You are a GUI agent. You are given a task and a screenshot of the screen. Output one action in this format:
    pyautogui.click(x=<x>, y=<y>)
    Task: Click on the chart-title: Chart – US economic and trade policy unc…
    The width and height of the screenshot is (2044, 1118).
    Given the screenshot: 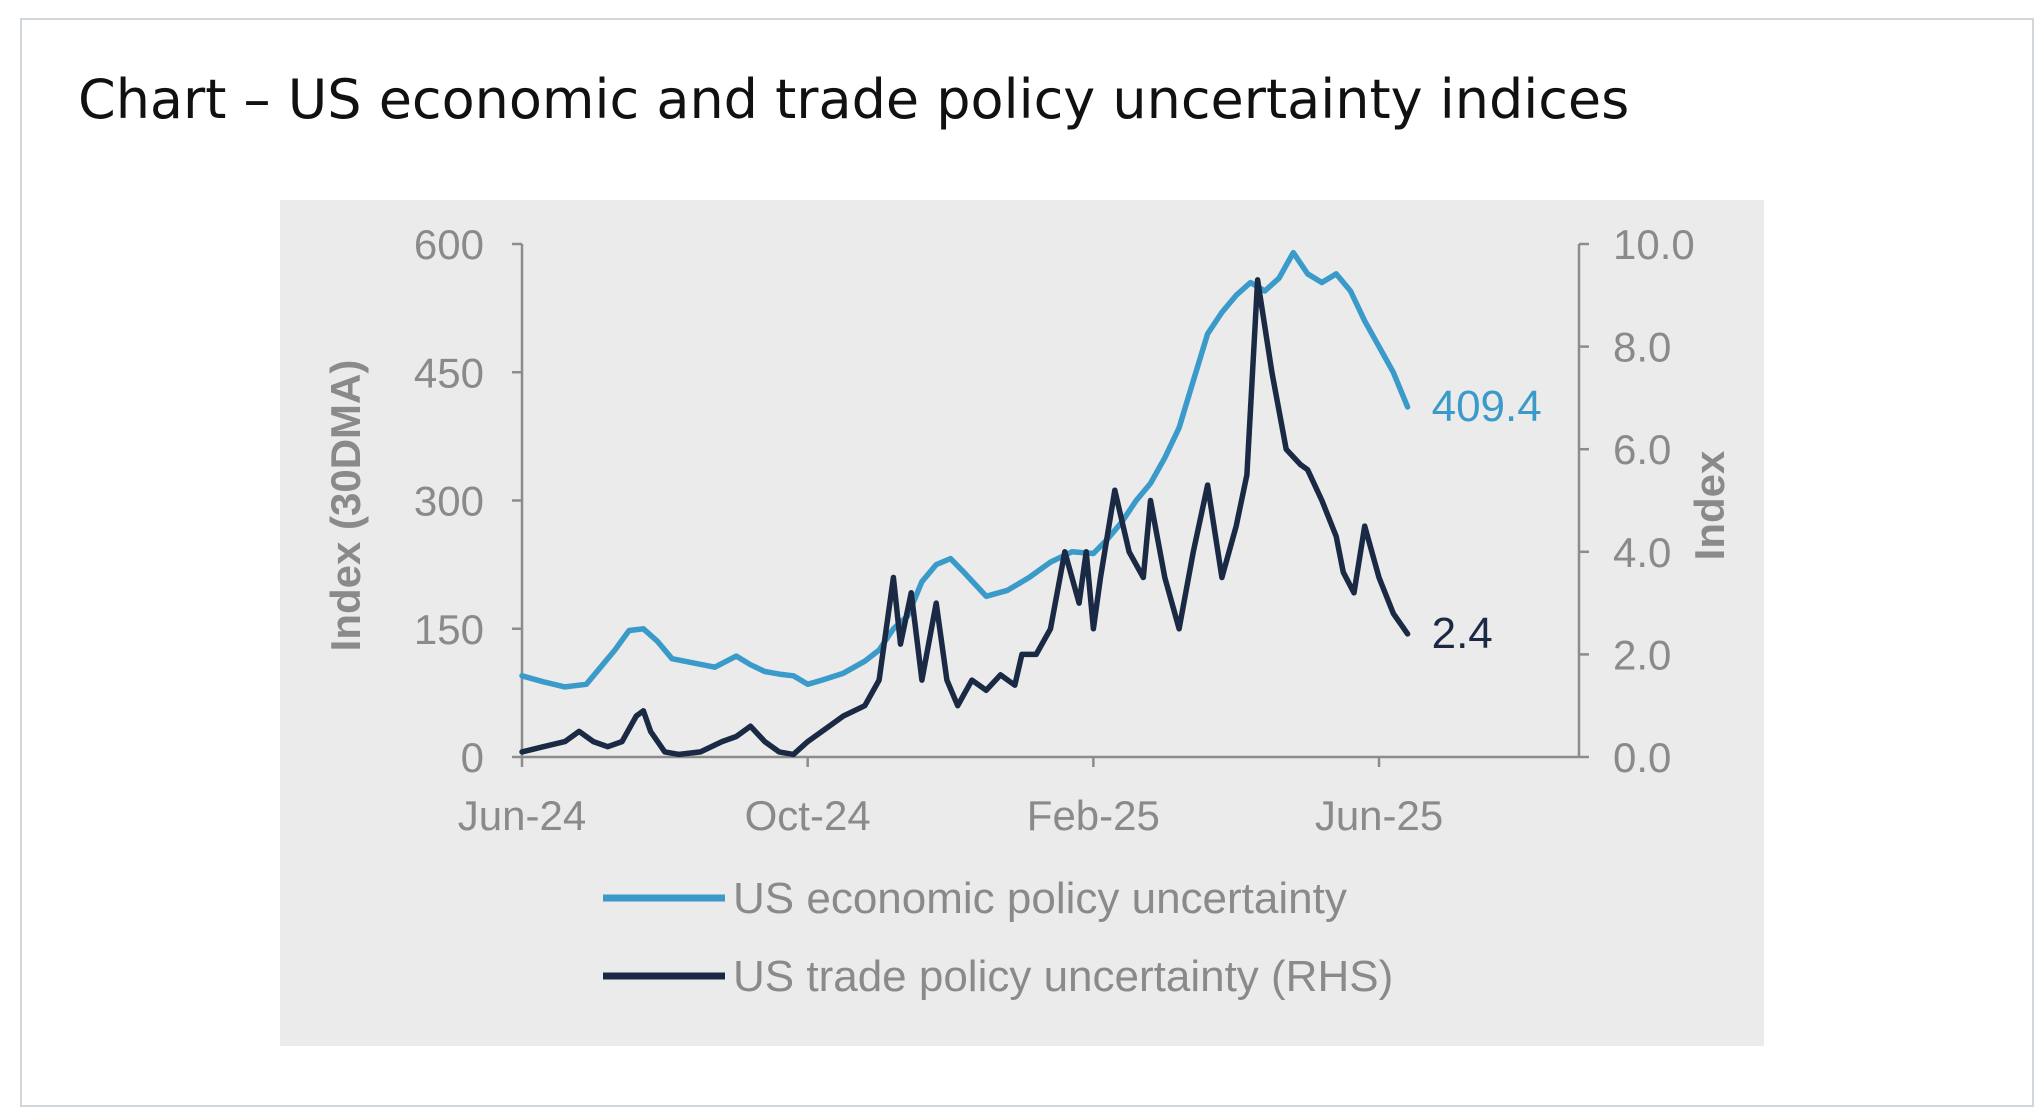 What is the action you would take?
    pyautogui.click(x=854, y=99)
    